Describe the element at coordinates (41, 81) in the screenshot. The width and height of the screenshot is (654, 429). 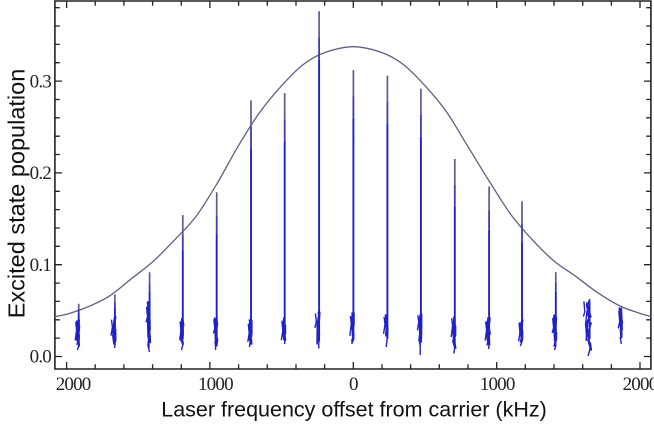
I see `svg-text: 0.3` at that location.